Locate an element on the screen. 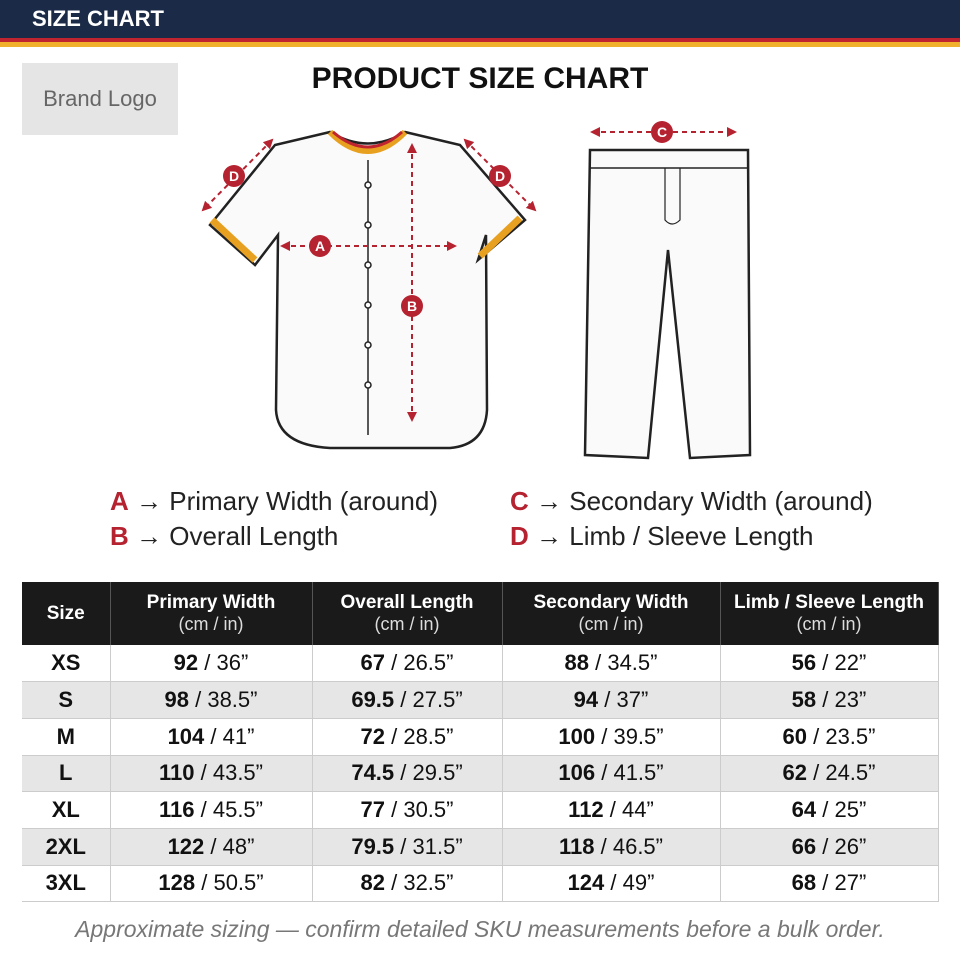 The height and width of the screenshot is (960, 960). cm-value: 56 is located at coordinates (804, 663).